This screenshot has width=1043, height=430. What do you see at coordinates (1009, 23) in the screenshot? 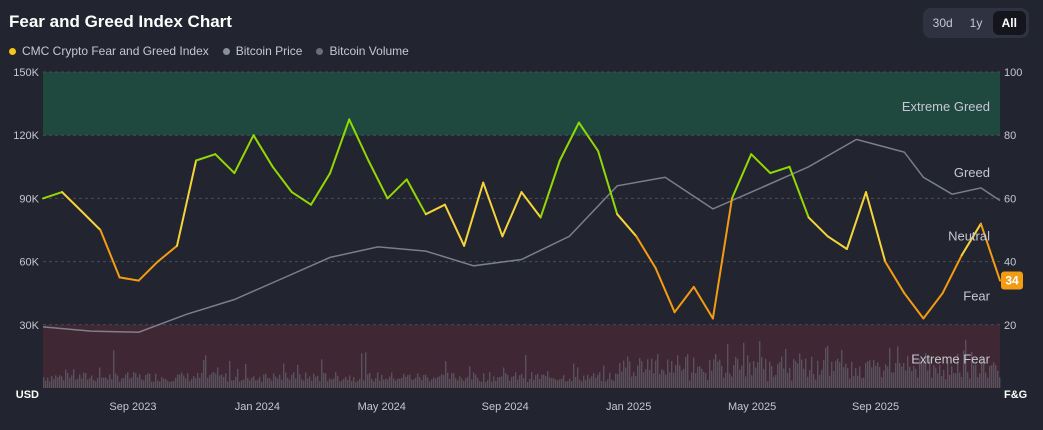
I see `range-tab-all: All` at bounding box center [1009, 23].